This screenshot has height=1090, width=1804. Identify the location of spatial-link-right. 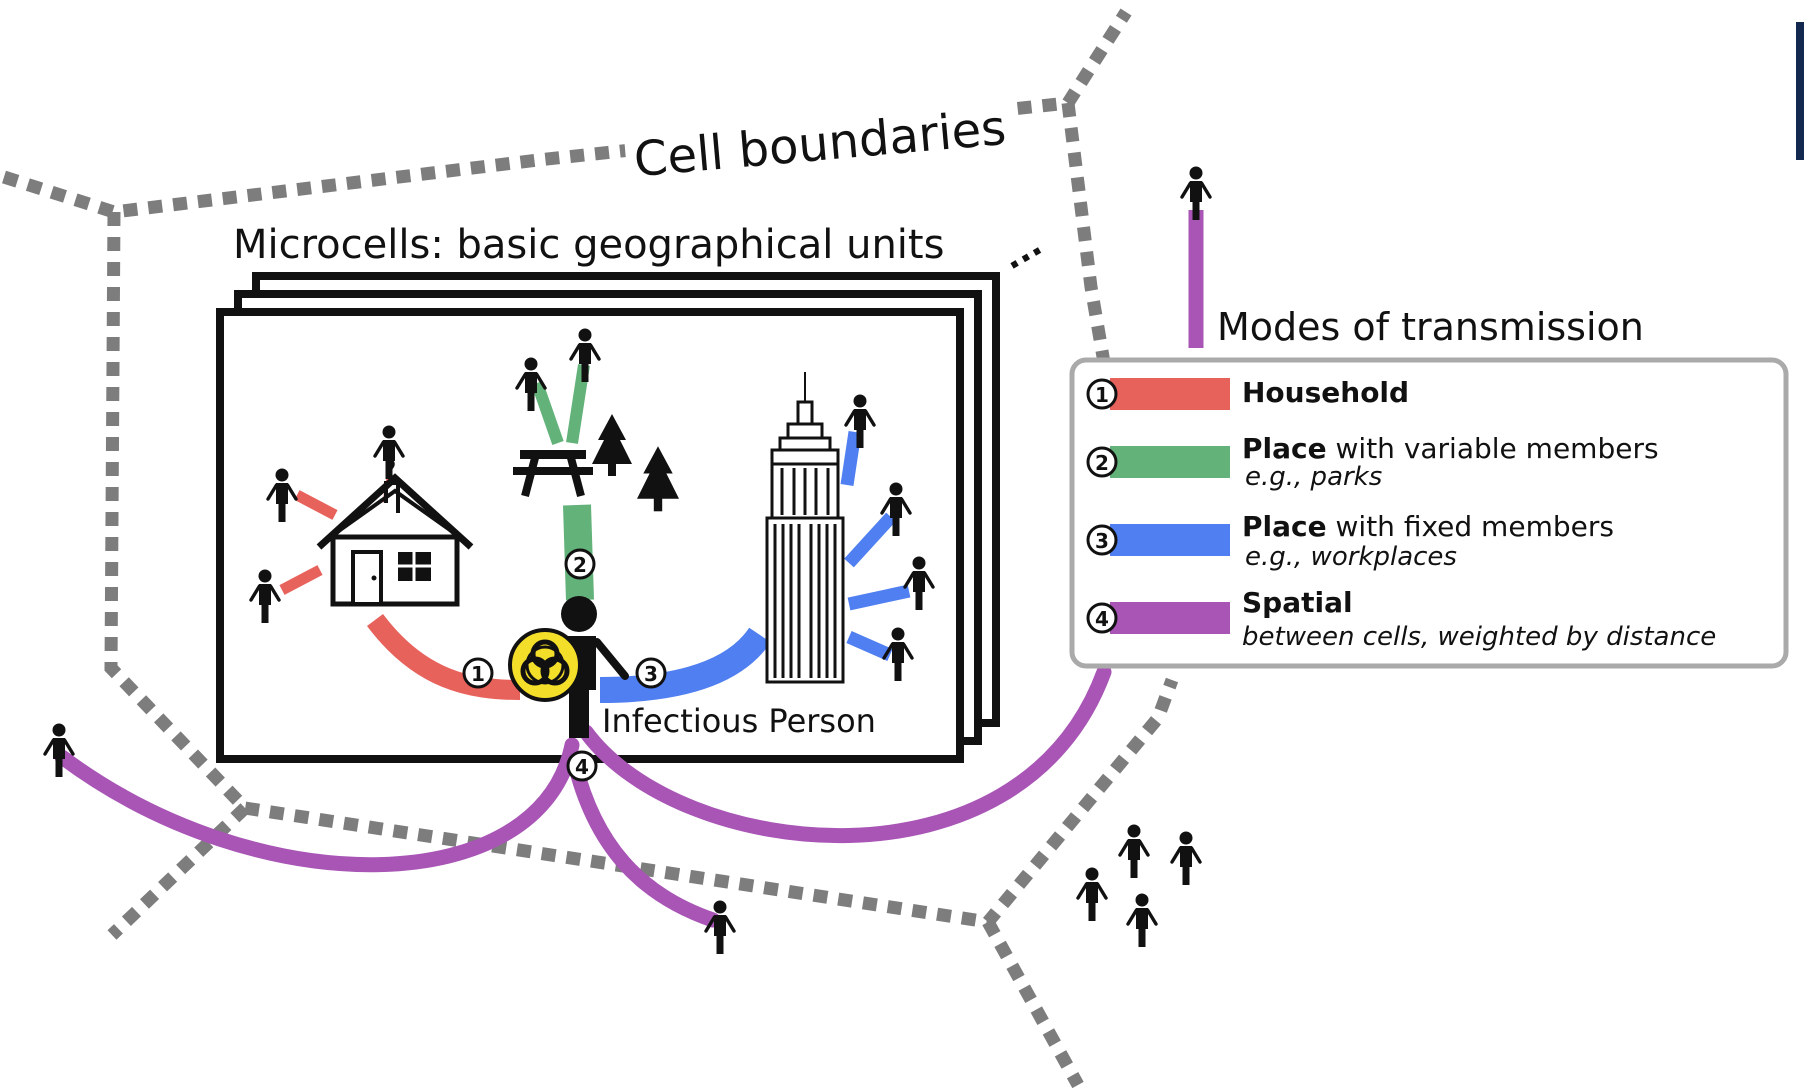
(845, 753).